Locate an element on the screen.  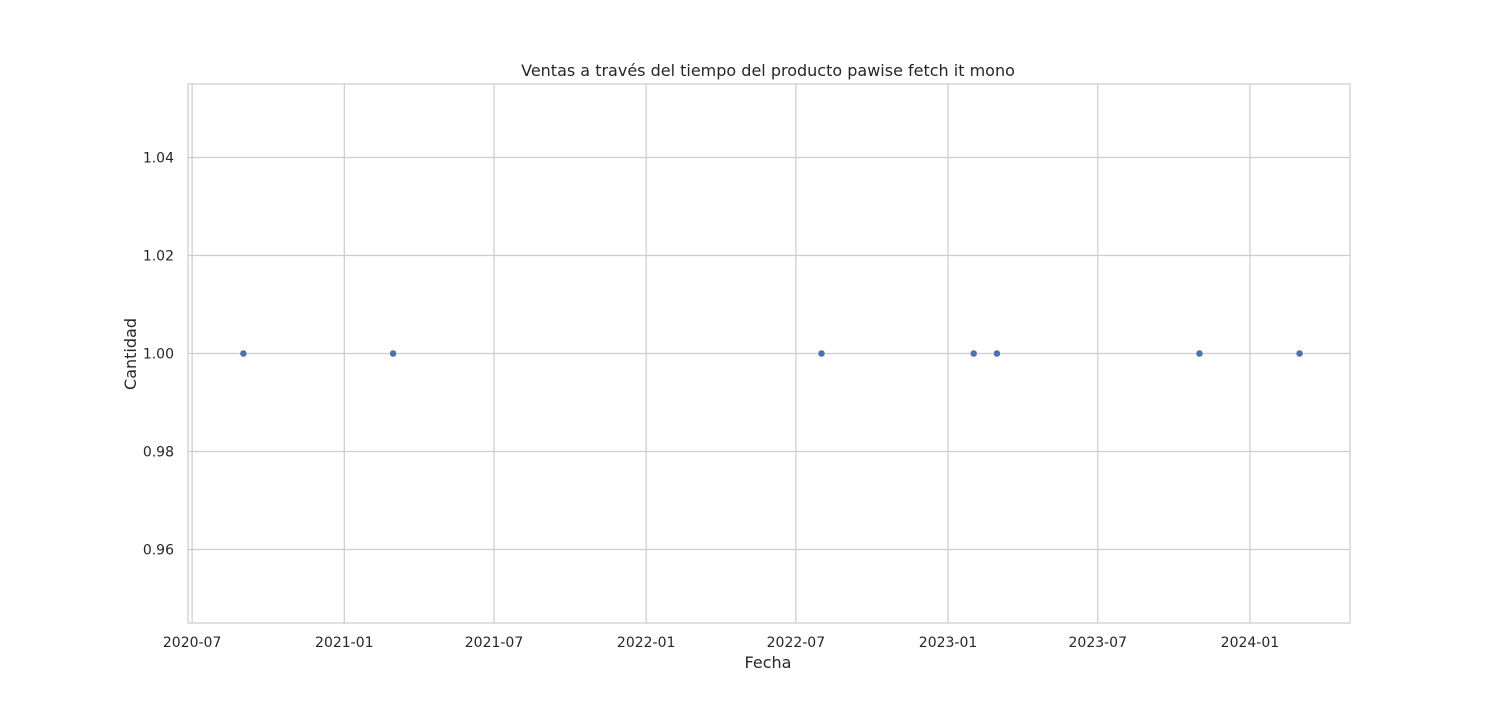
y-tick-label: 1.02 is located at coordinates (158, 257).